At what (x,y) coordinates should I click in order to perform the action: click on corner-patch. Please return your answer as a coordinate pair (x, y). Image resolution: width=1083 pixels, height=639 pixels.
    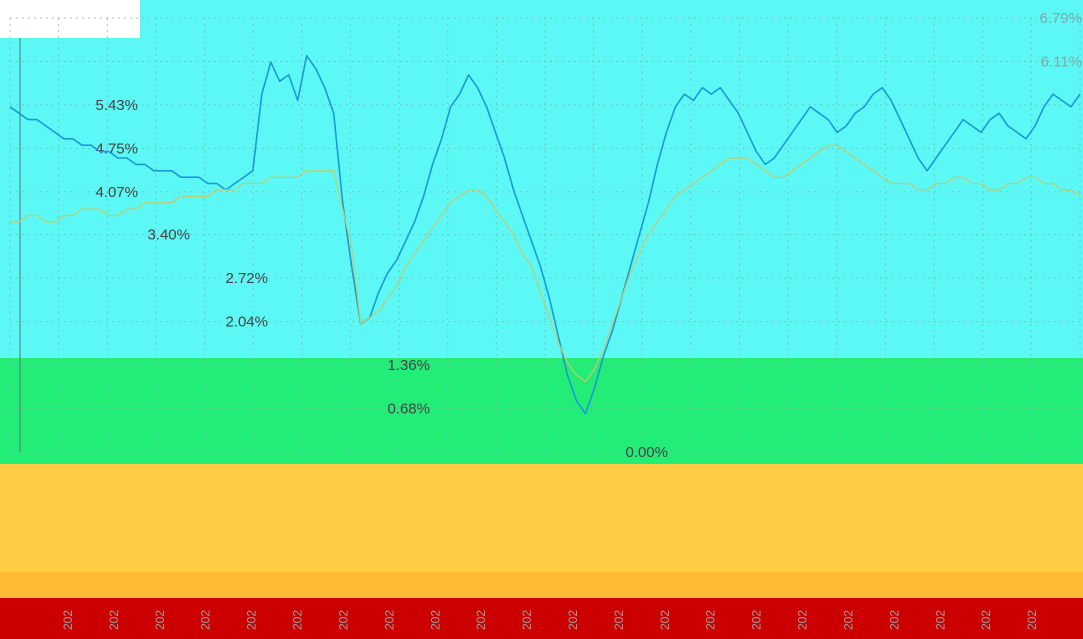
    Looking at the image, I should click on (70, 19).